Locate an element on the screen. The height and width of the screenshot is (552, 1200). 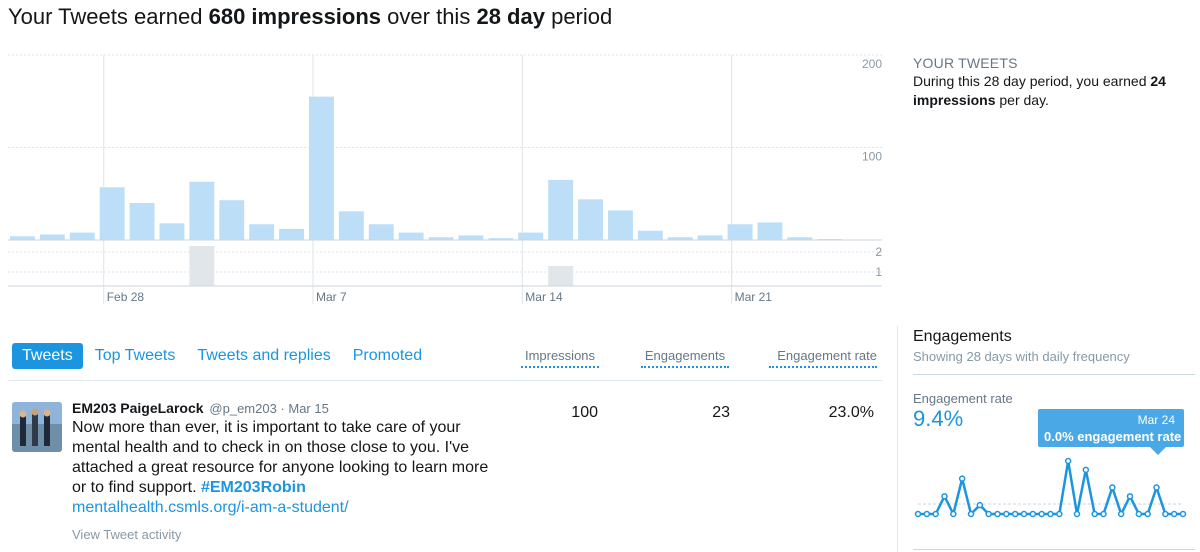
avatar-image is located at coordinates (37, 427).